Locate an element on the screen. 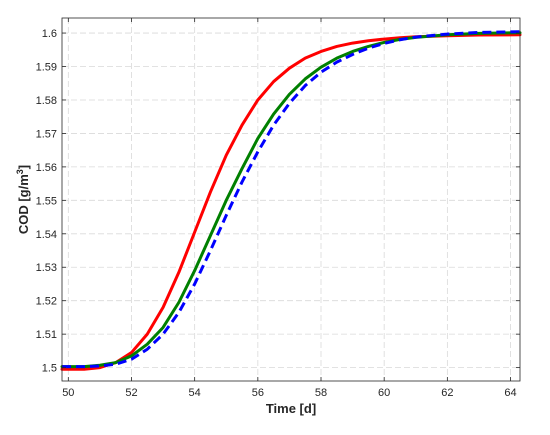  y-tick-label: 1.58 is located at coordinates (46, 101).